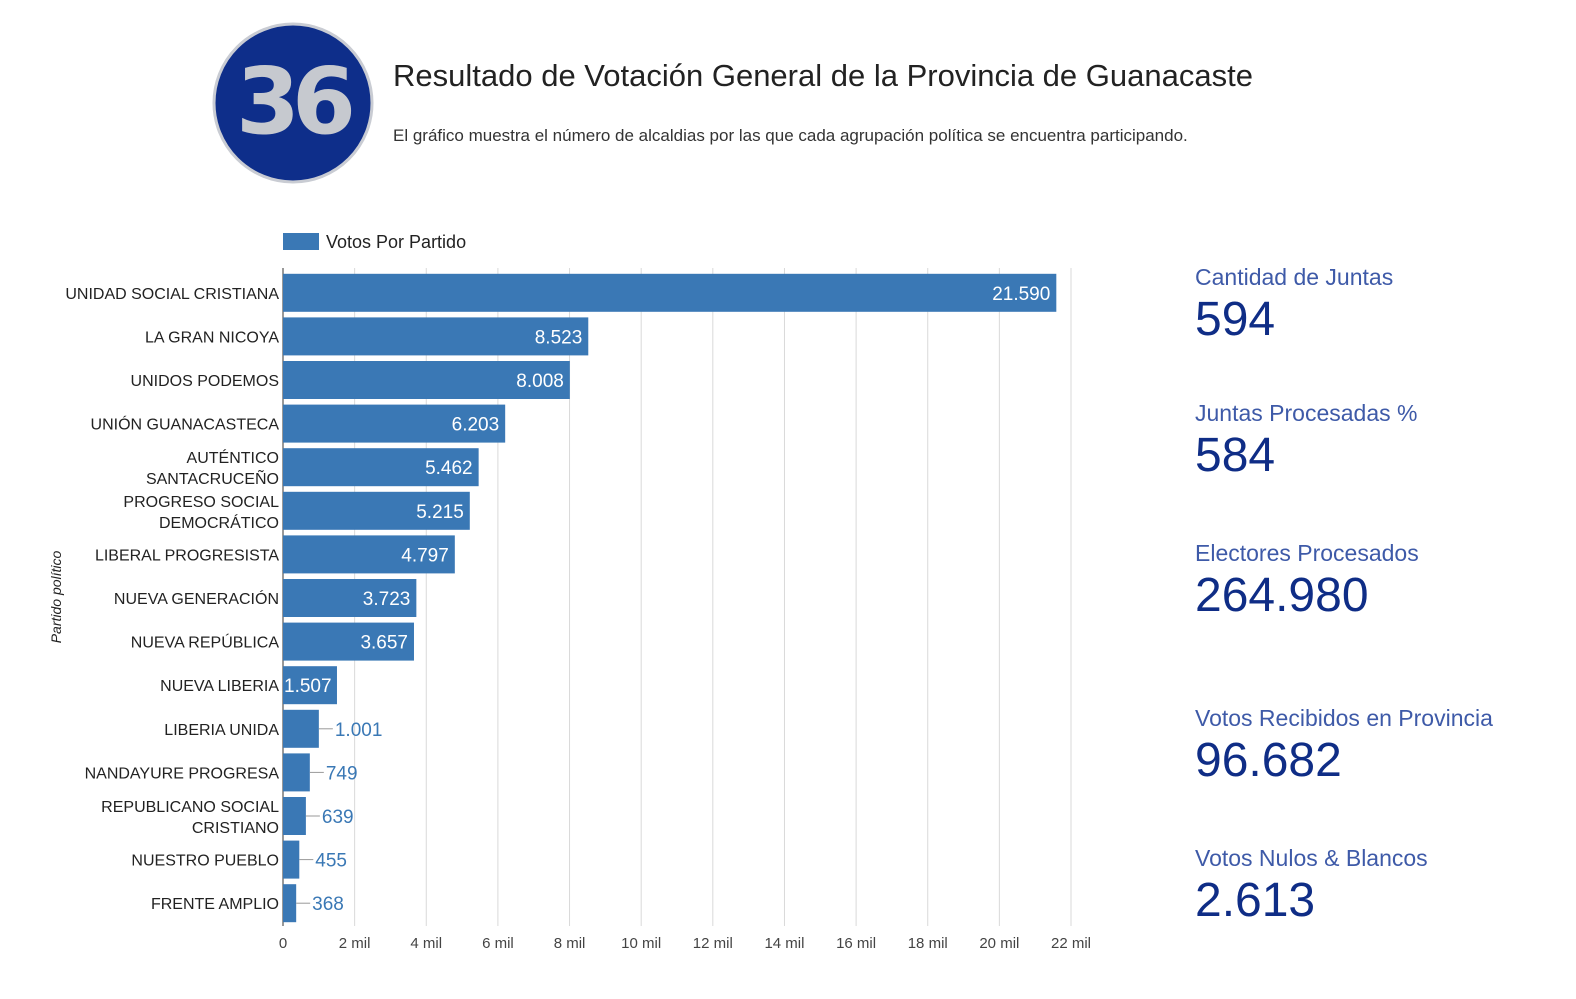 This screenshot has height=999, width=1576. What do you see at coordinates (201, 502) in the screenshot?
I see `category-label: PROGRESO SOCIAL` at bounding box center [201, 502].